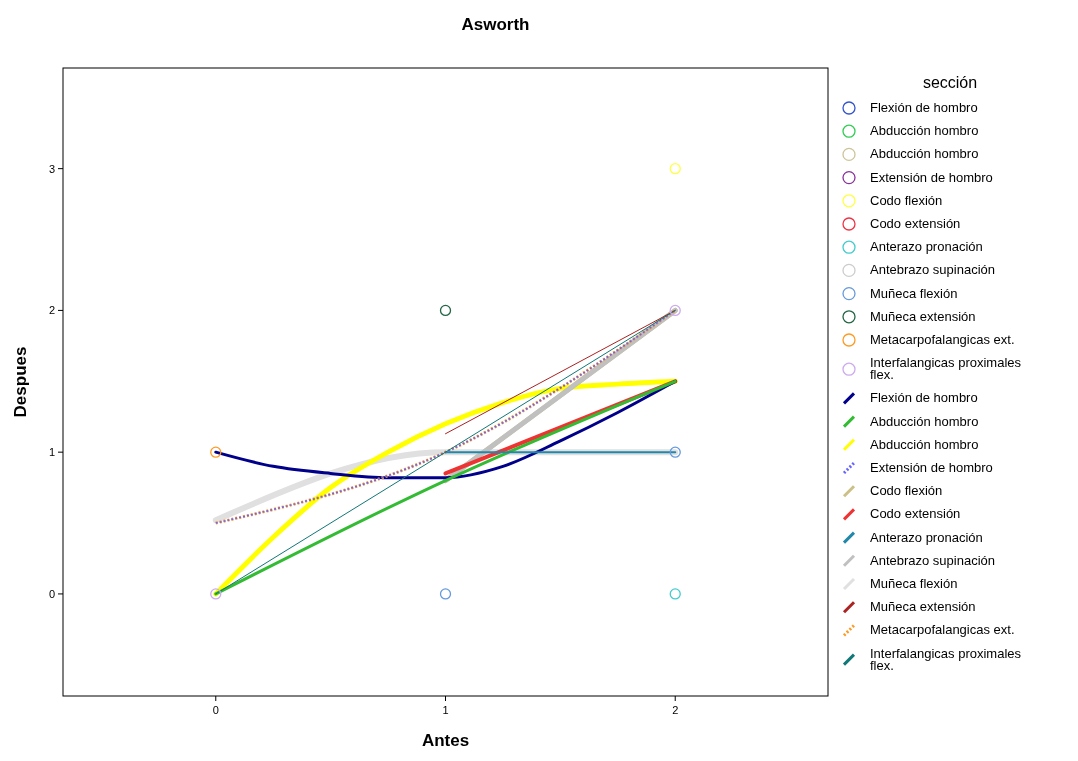 Image resolution: width=1078 pixels, height=761 pixels. I want to click on chart-title: Asworth, so click(495, 24).